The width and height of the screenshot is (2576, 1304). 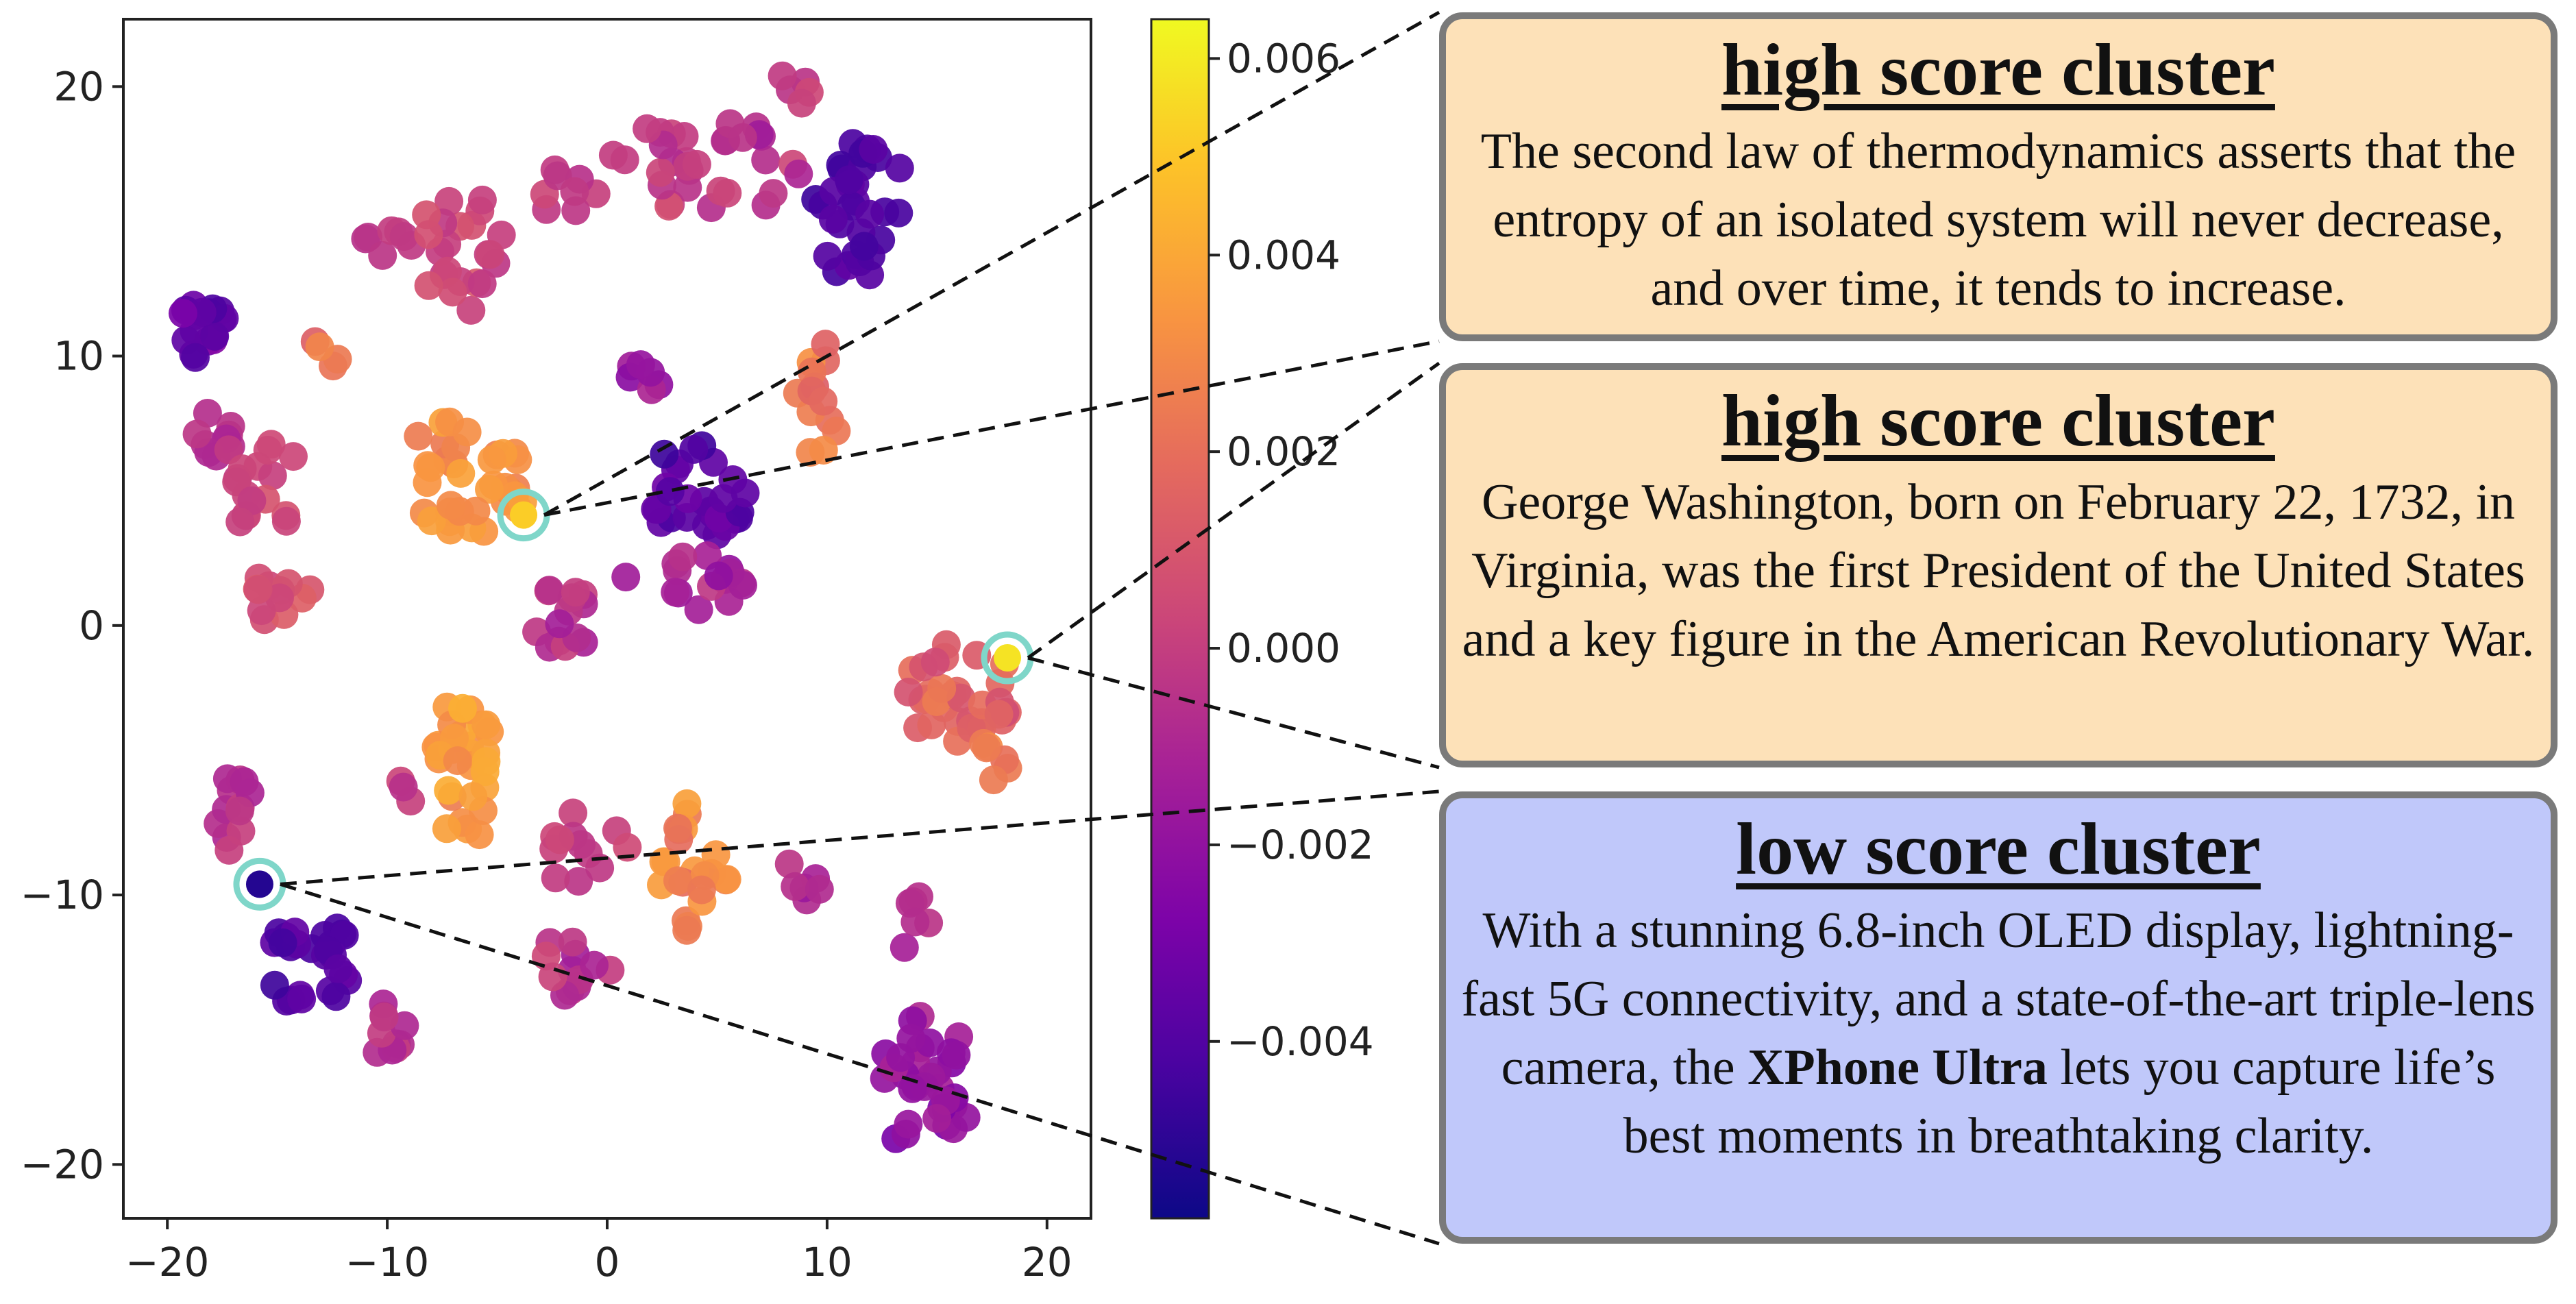 I want to click on x-tick-label: −10, so click(x=387, y=1262).